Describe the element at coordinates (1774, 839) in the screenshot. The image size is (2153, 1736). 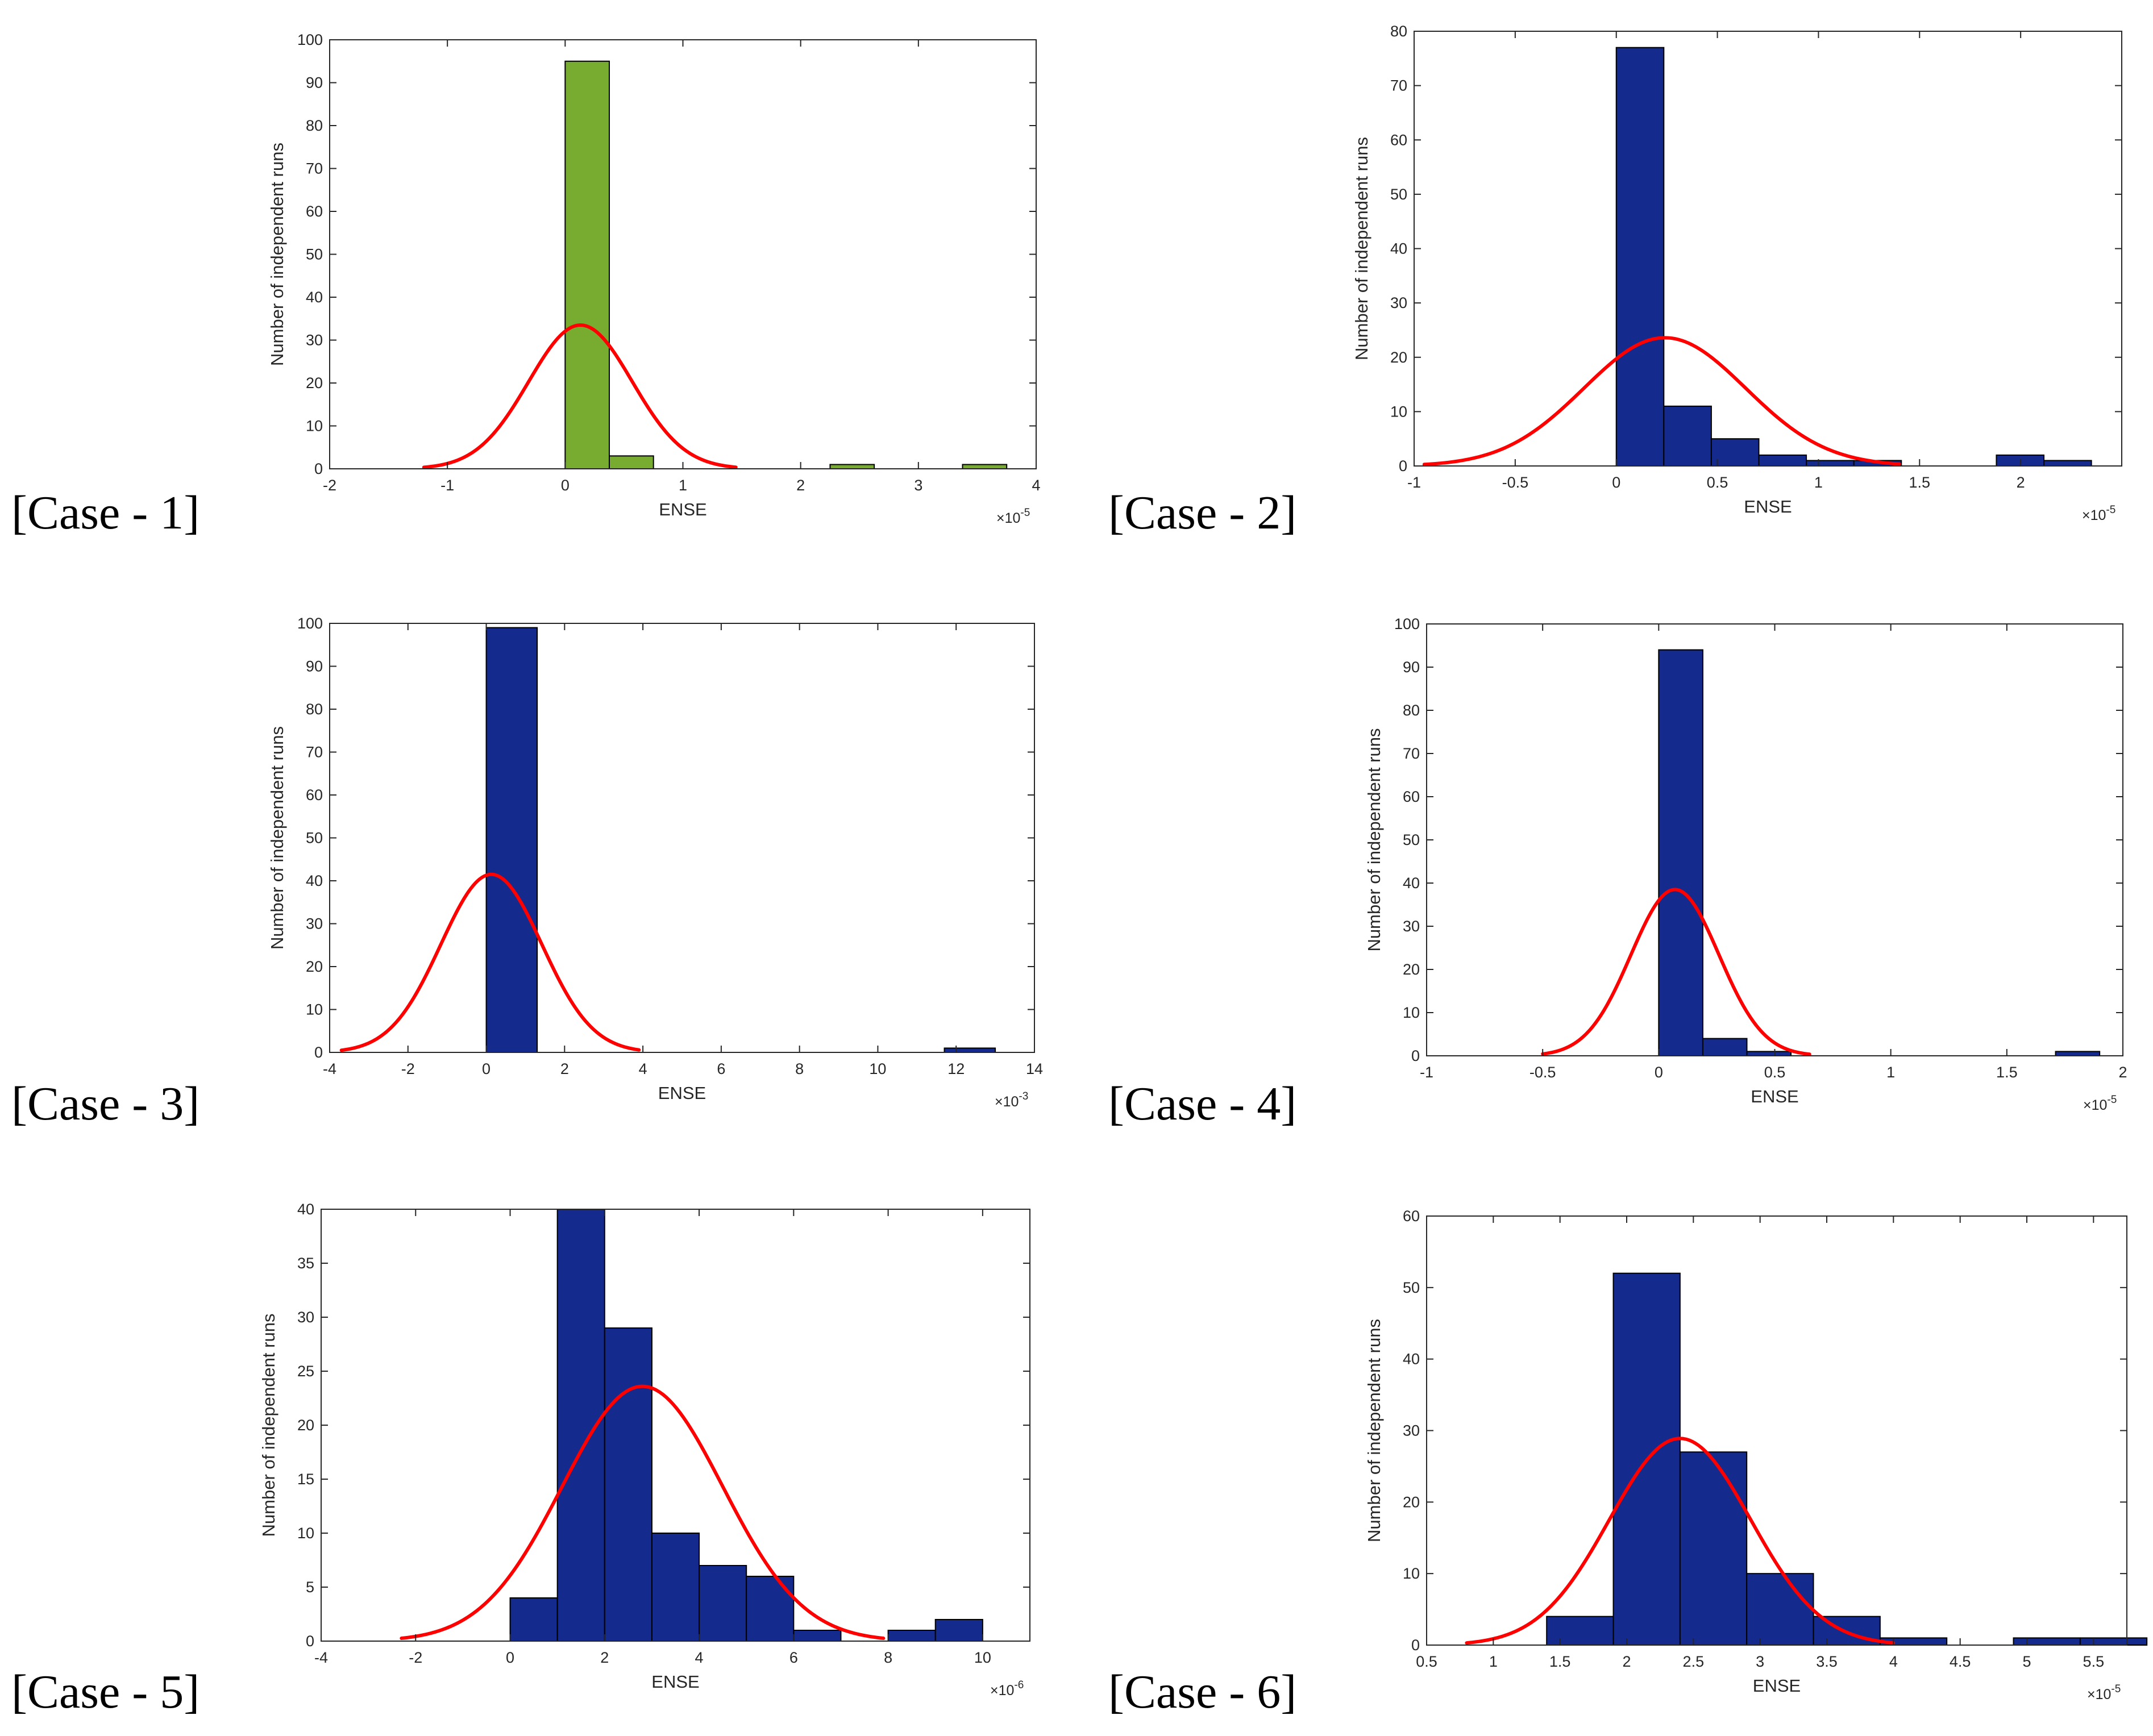
I see `axes-frame` at that location.